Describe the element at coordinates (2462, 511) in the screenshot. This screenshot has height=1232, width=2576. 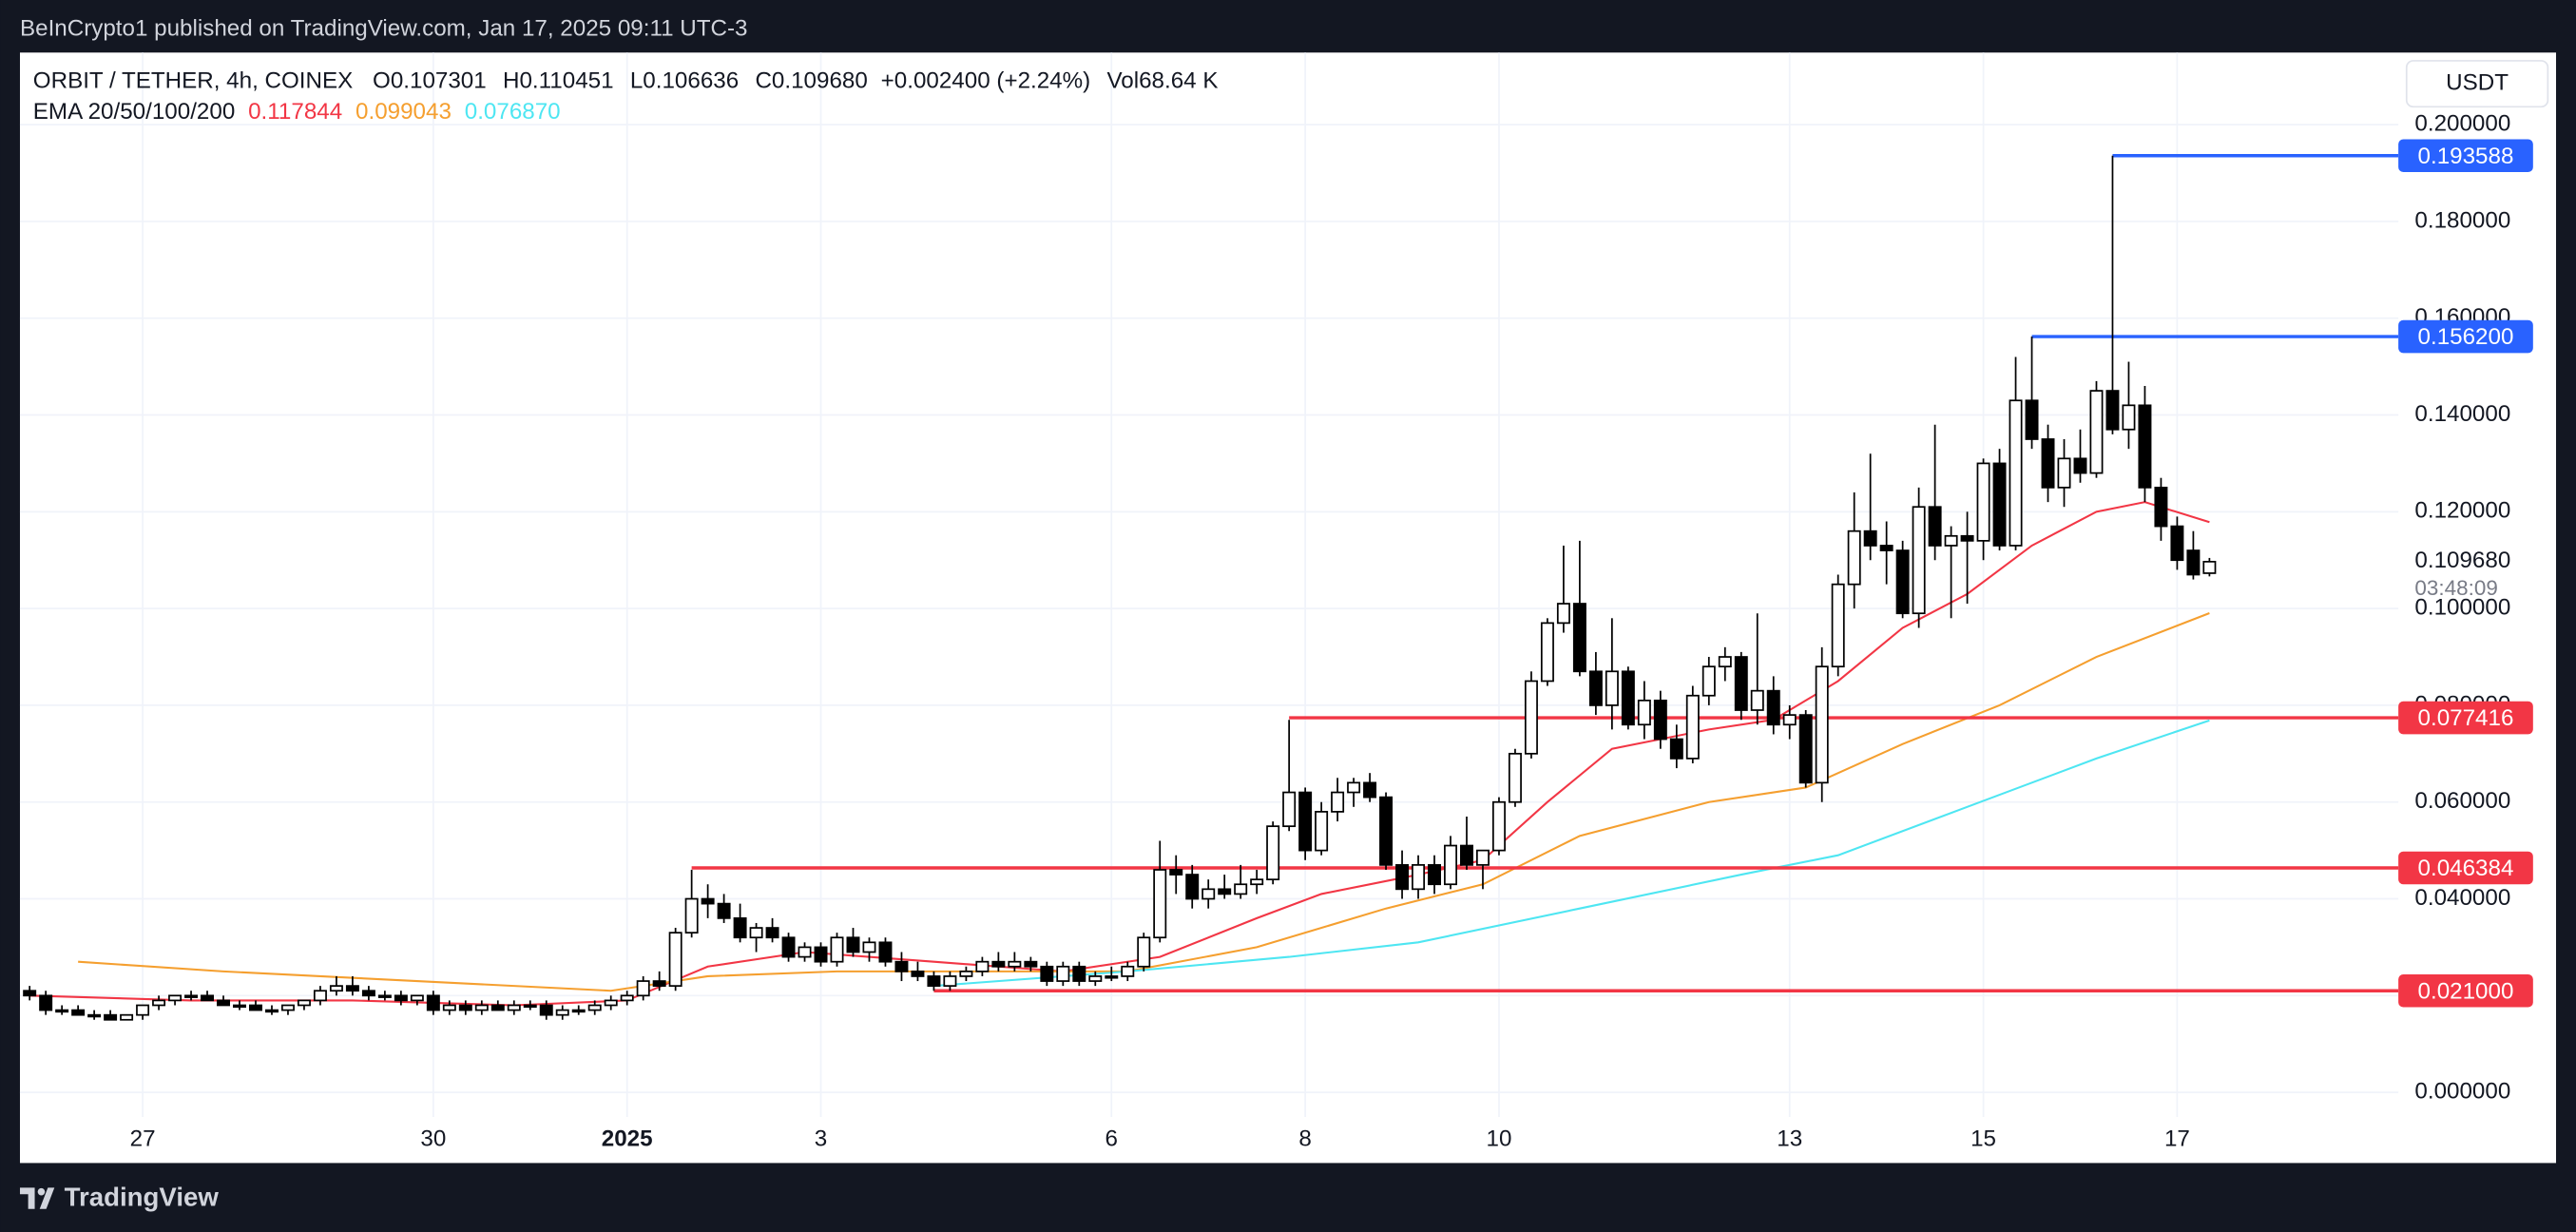
I see `y-tick-label: 0.120000` at that location.